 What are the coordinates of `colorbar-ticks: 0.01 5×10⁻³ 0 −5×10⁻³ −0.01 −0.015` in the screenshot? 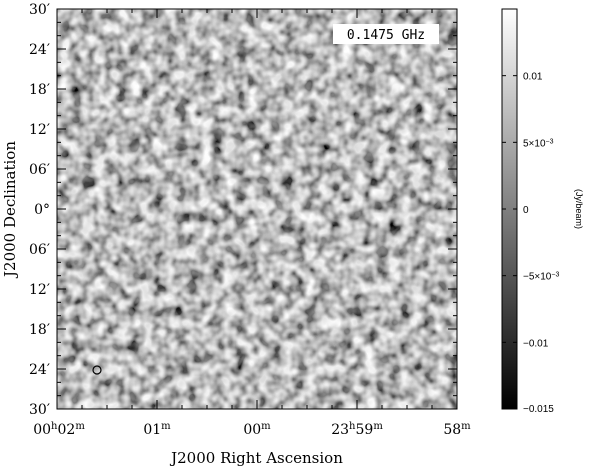 It's located at (530, 243).